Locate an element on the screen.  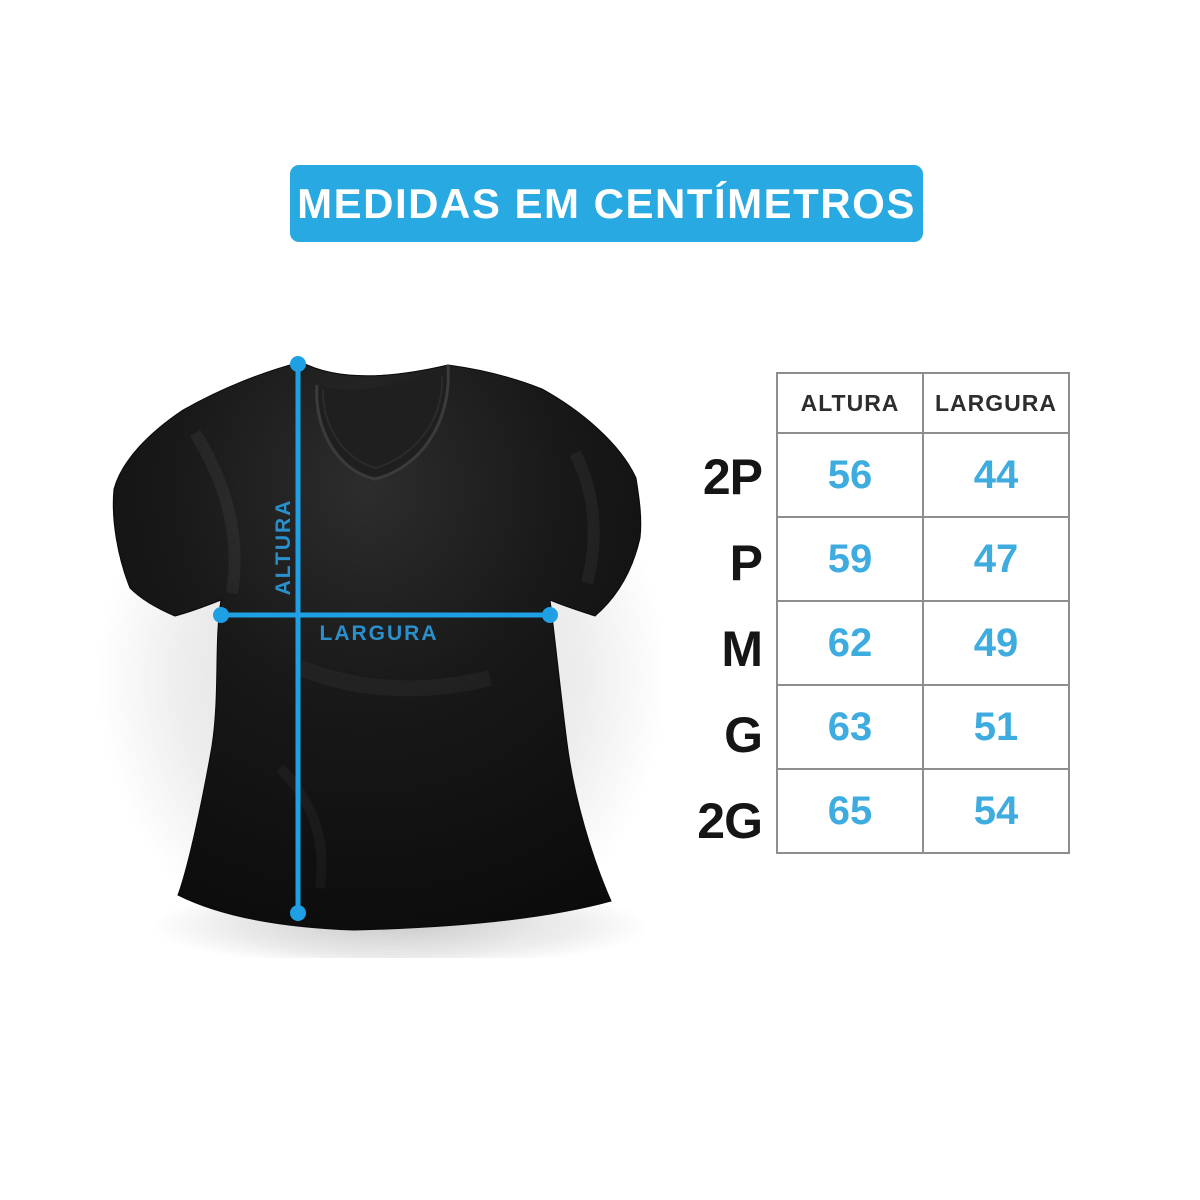
table-row: 63 51 is located at coordinates (923, 727).